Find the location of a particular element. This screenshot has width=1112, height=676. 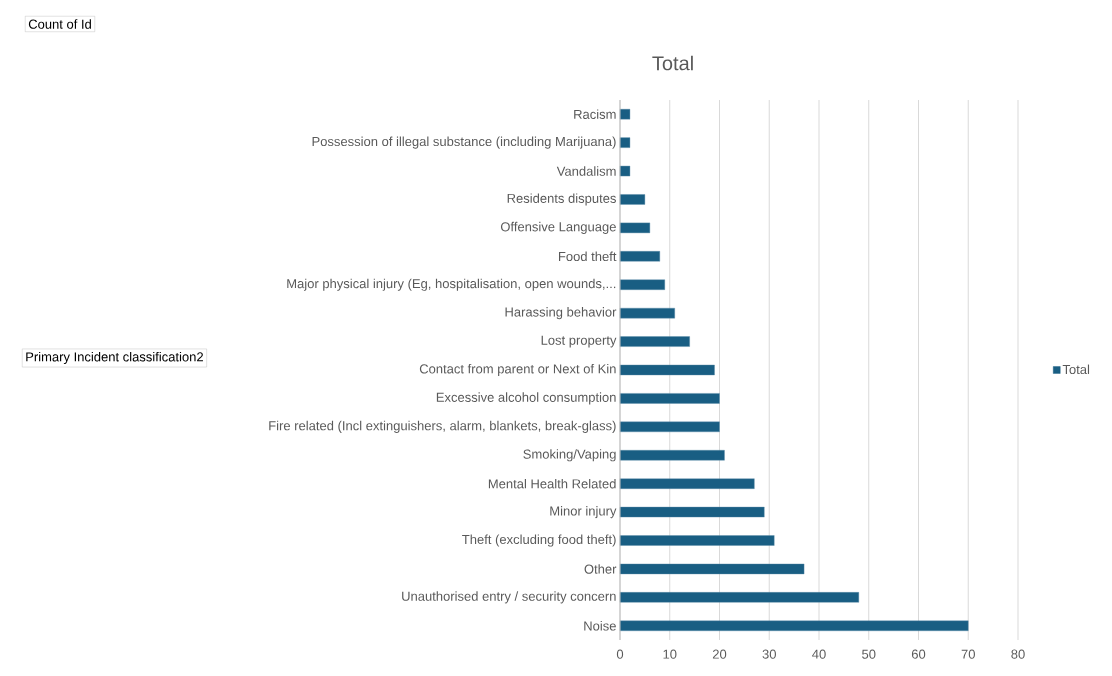

x-tick-label: 50 is located at coordinates (869, 654).